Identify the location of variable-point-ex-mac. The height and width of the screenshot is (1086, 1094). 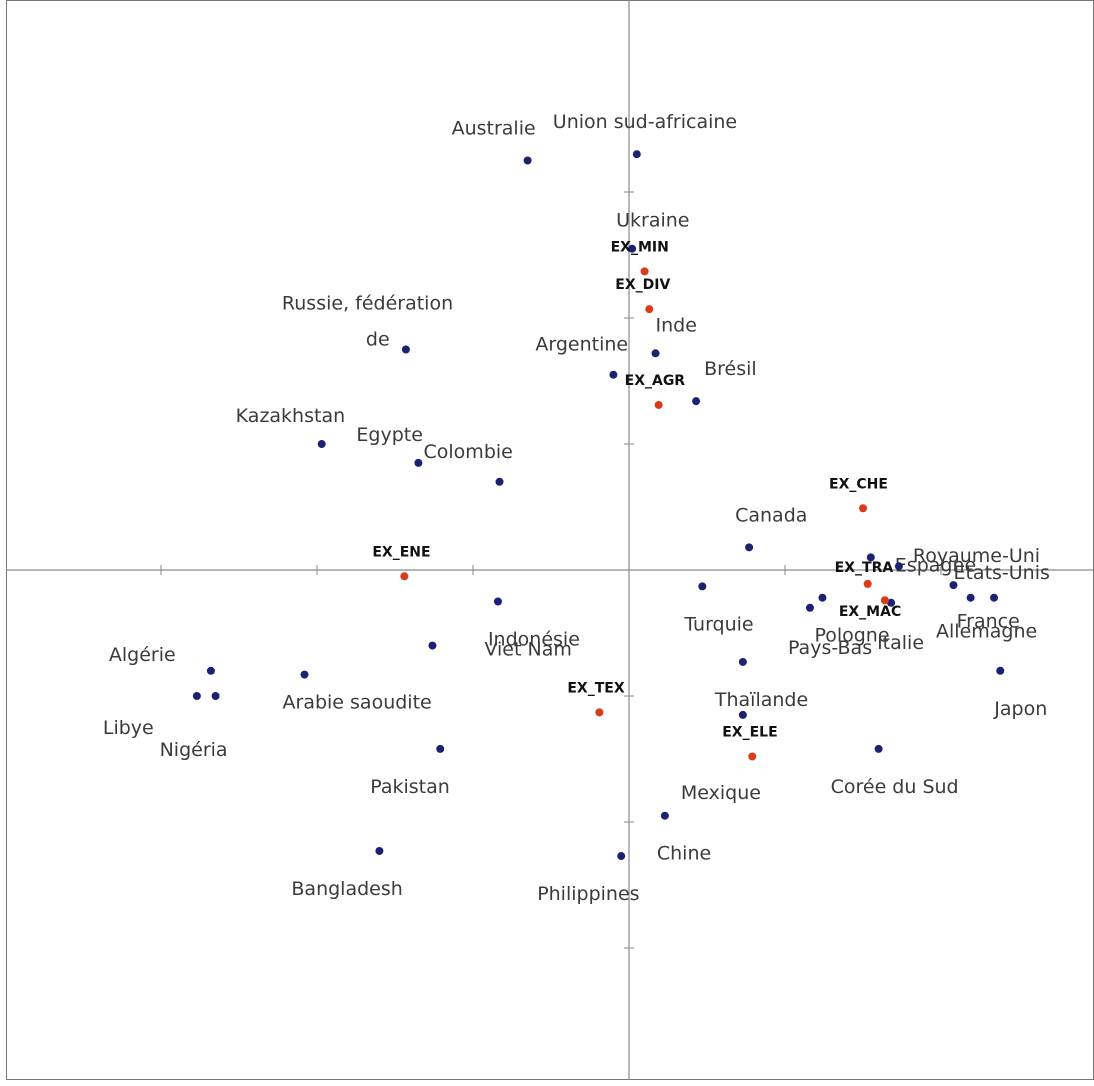
(884, 600).